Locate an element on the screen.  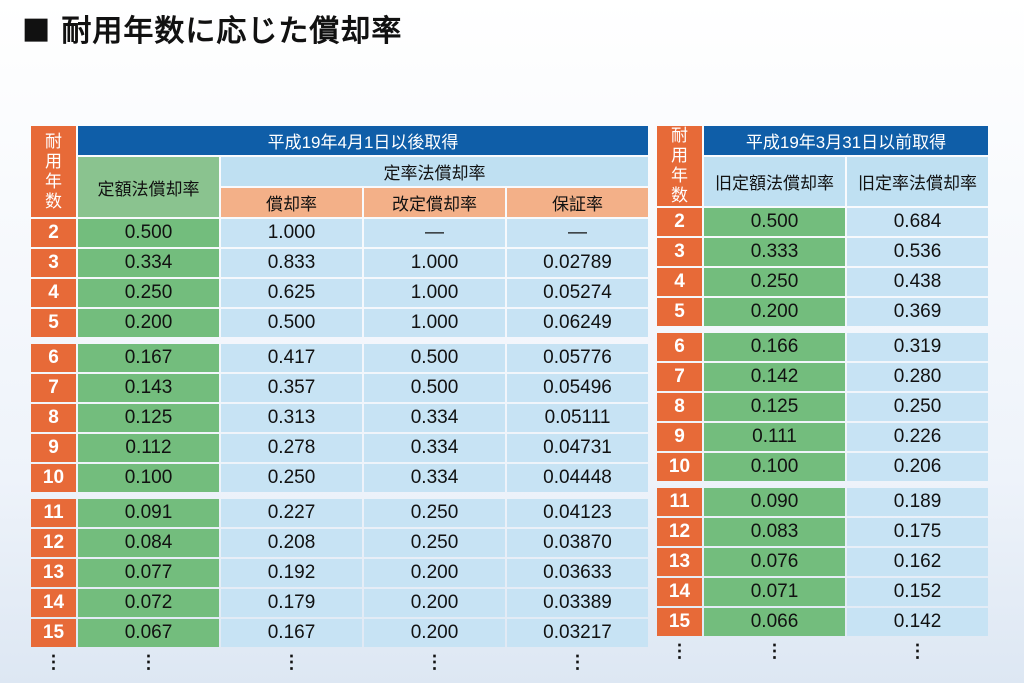
rate-cell: 0.05111 is located at coordinates (577, 418).